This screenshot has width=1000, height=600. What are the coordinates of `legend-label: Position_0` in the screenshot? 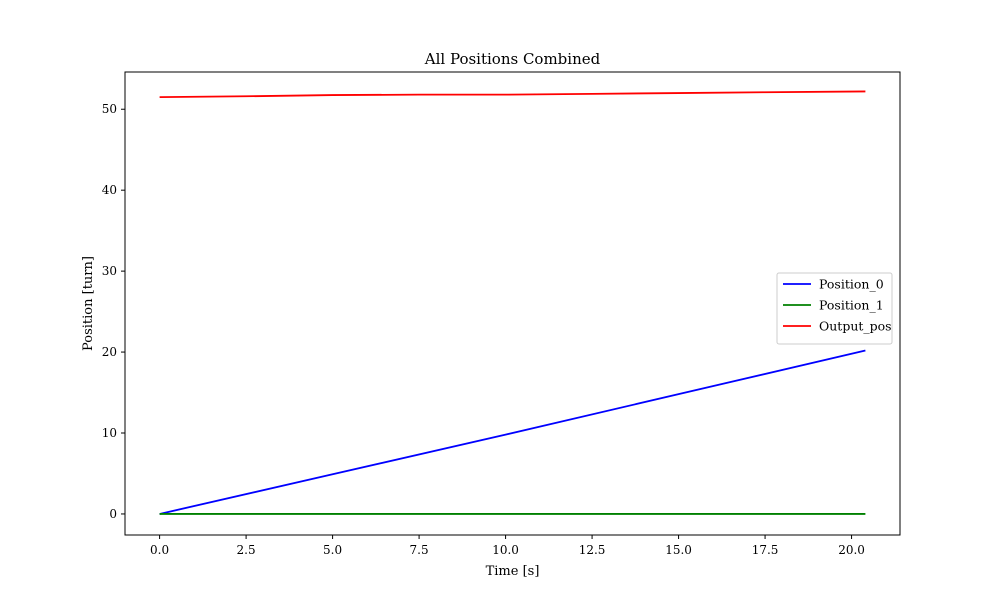 It's located at (851, 284).